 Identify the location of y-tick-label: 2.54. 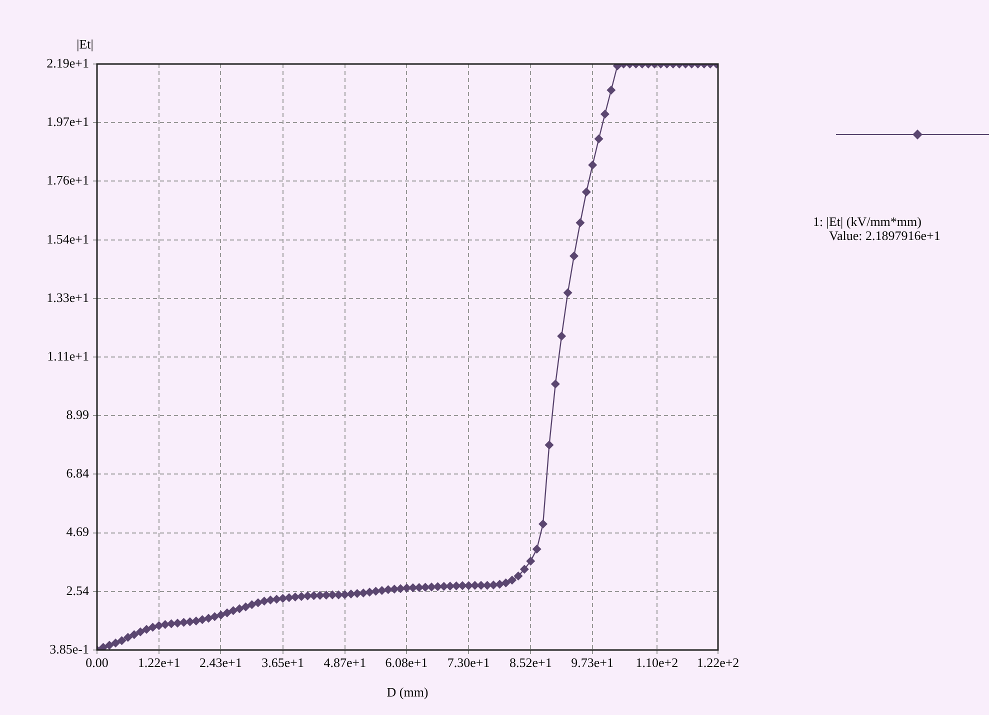
(78, 590).